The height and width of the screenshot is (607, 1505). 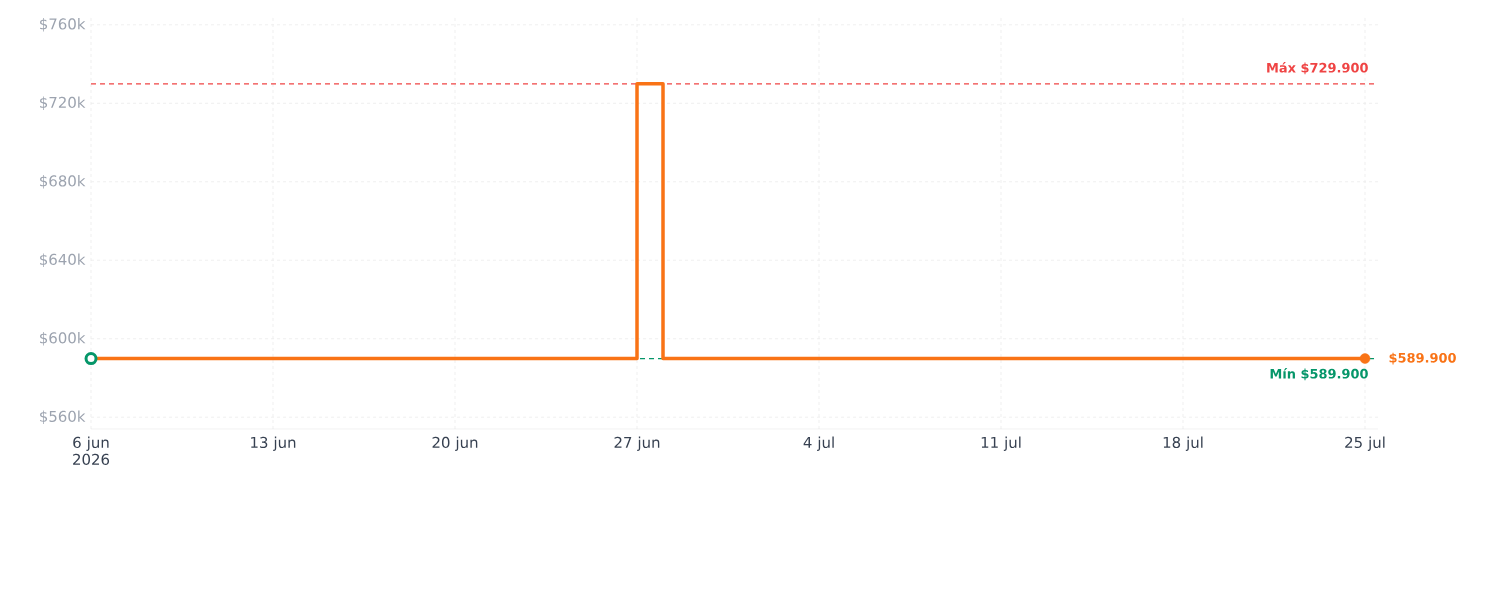 What do you see at coordinates (637, 443) in the screenshot?
I see `x-tick-label: 27 jun` at bounding box center [637, 443].